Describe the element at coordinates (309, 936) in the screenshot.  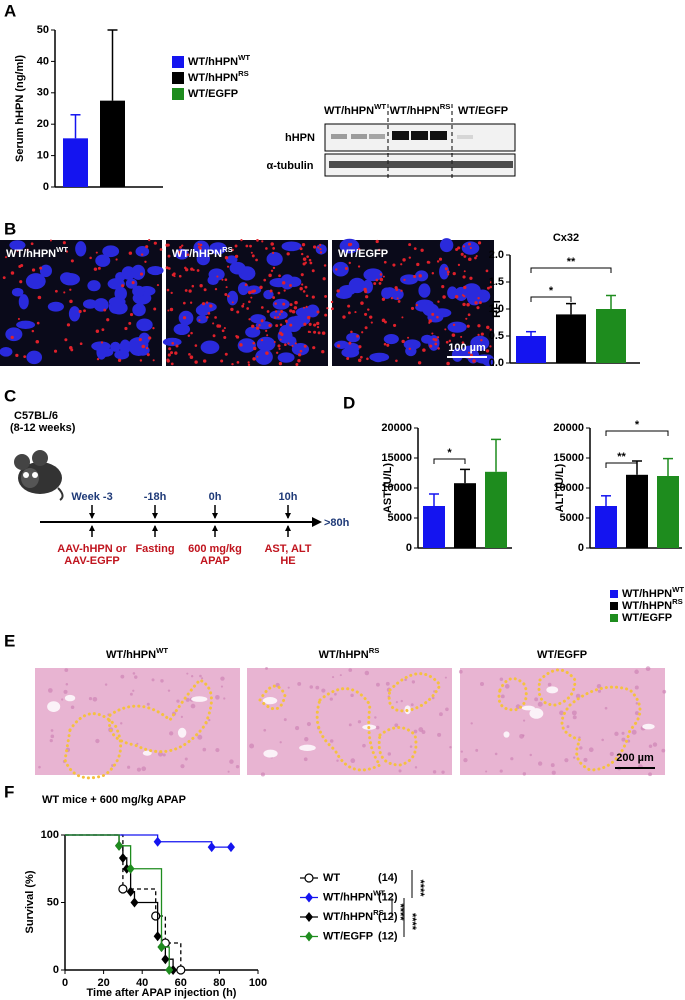
I see `legend-marker` at that location.